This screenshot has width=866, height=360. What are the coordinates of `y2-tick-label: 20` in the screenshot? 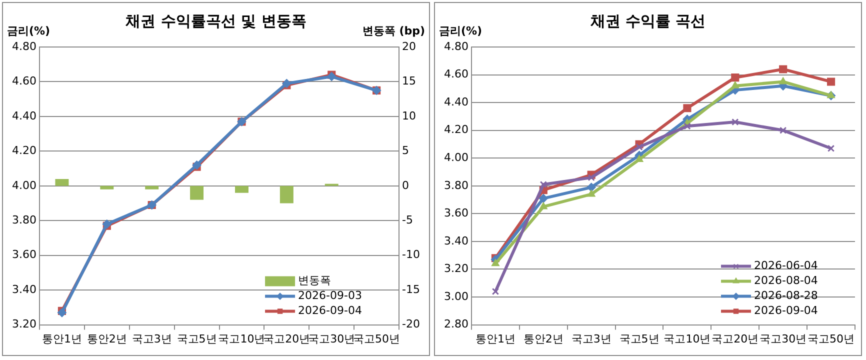 It's located at (409, 46).